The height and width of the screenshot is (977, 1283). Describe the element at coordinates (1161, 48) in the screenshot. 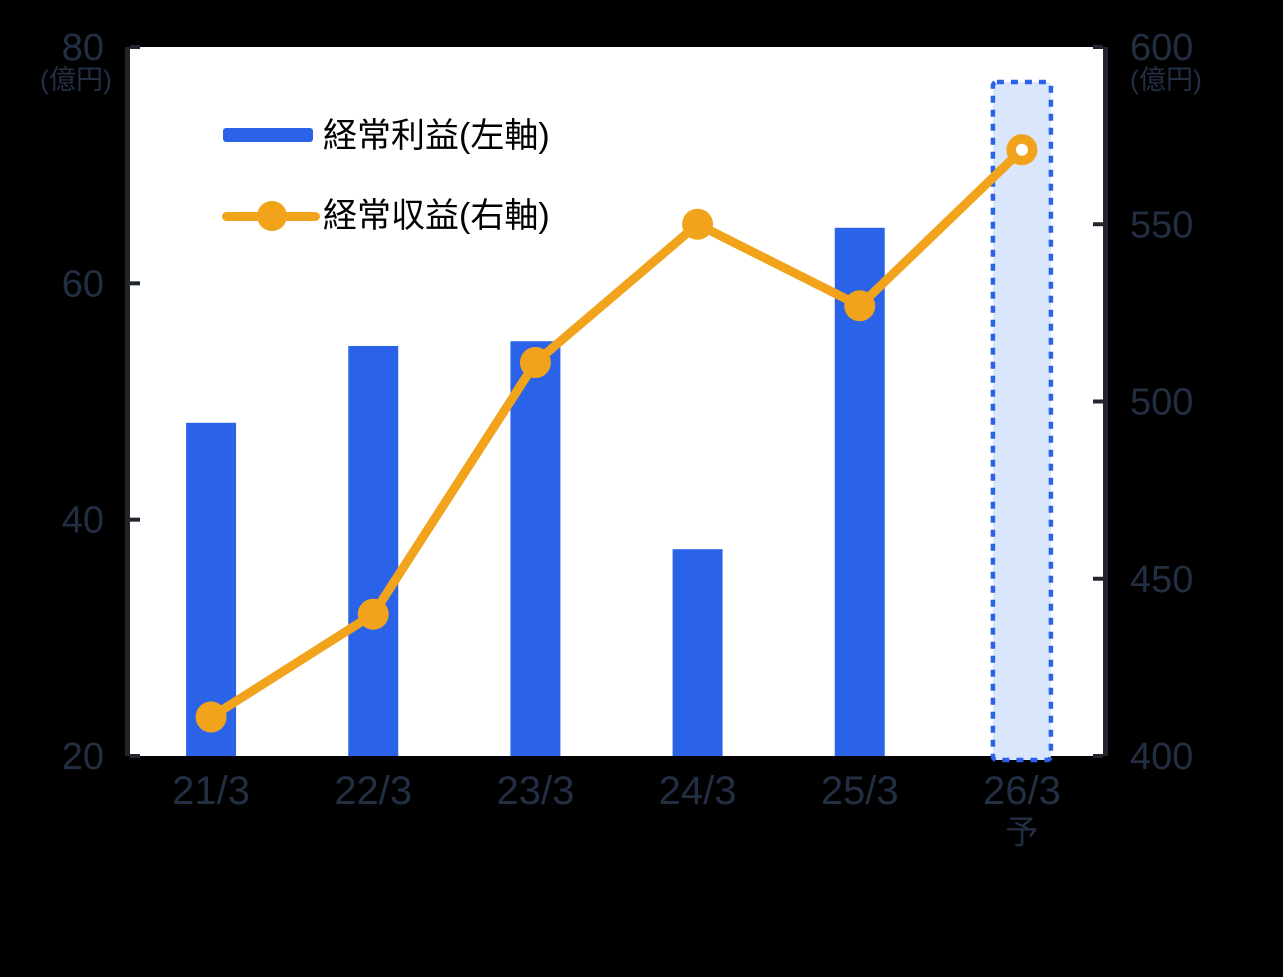

I see `right-axis-tick-label: 600` at that location.